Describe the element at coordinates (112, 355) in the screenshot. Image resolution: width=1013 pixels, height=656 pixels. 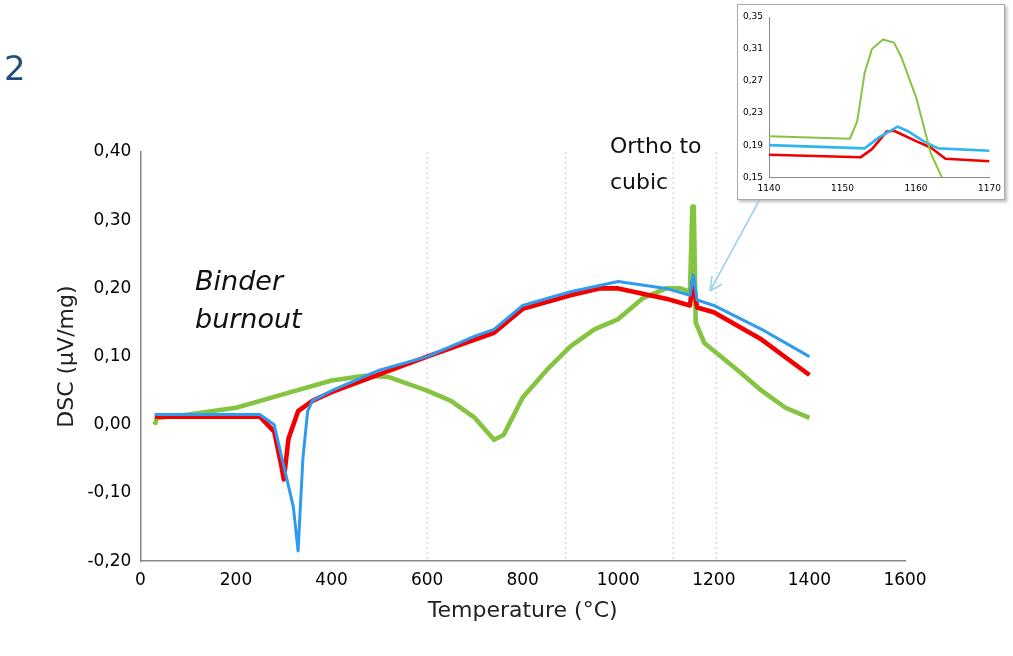
I see `y-tick-label: 0,10` at that location.